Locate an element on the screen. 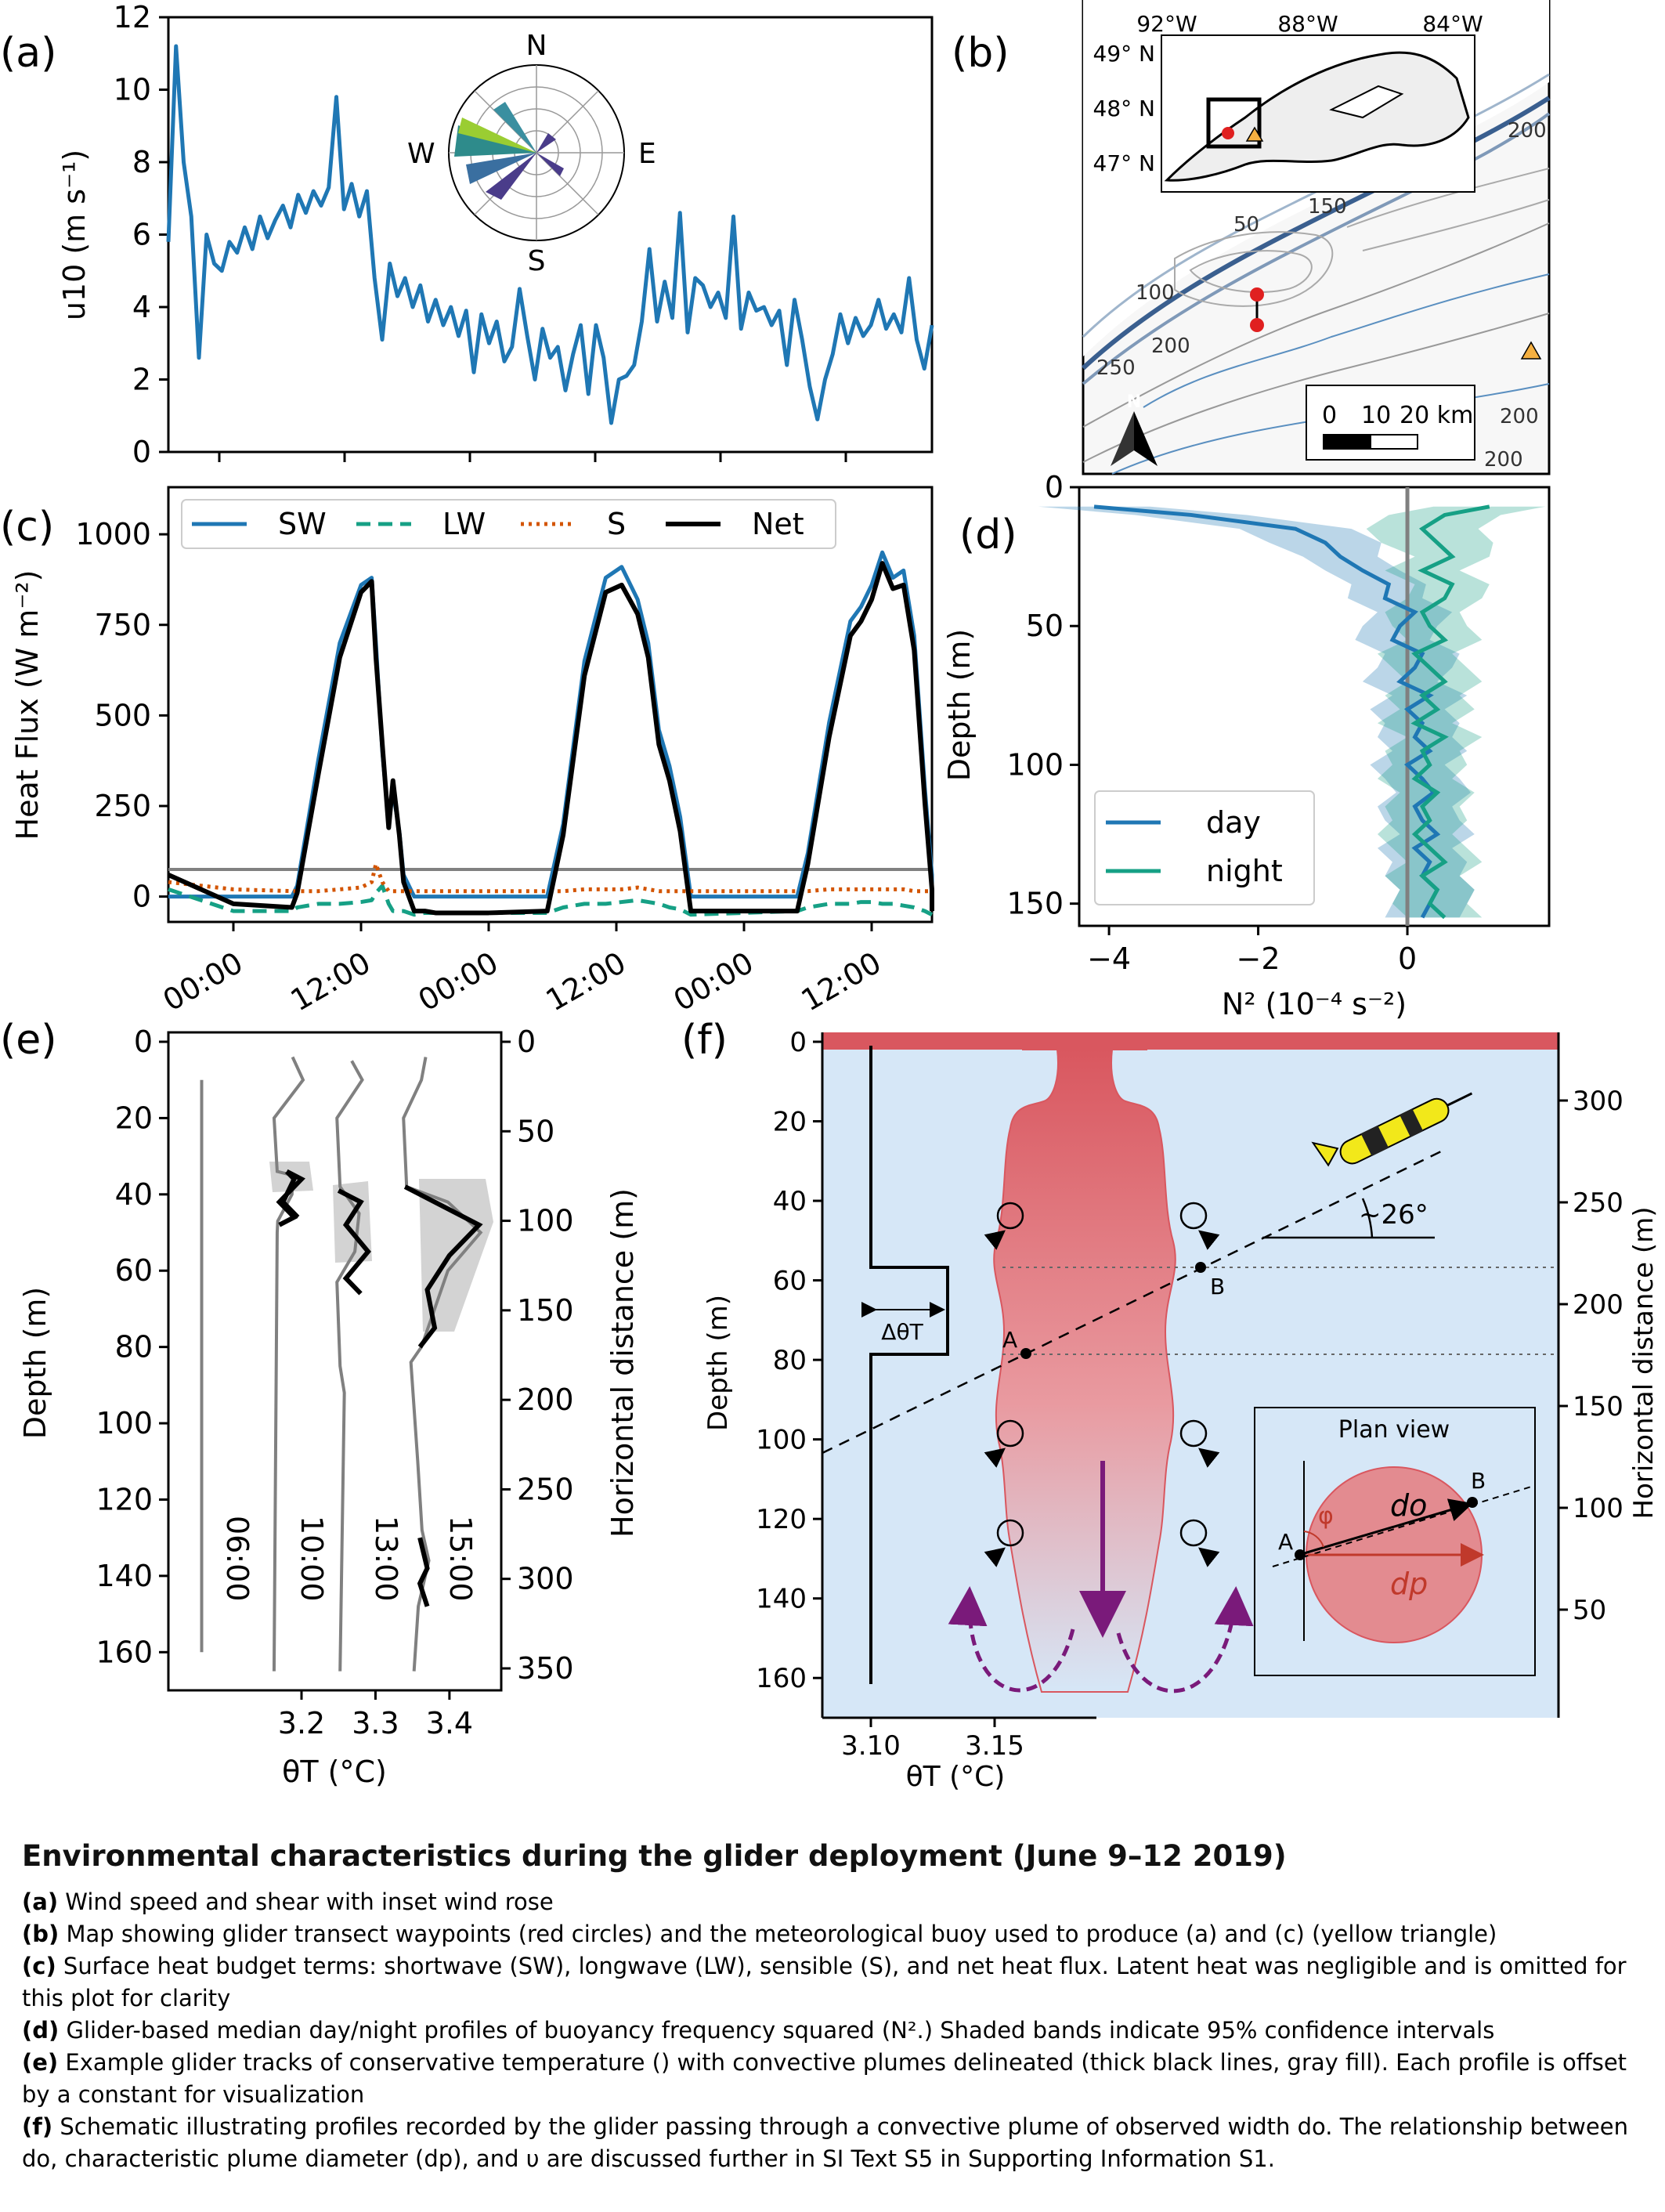 The image size is (1665, 2212). panel-e-right-ticks: 0 50 100 150 200 250 300 350 is located at coordinates (537, 1356).